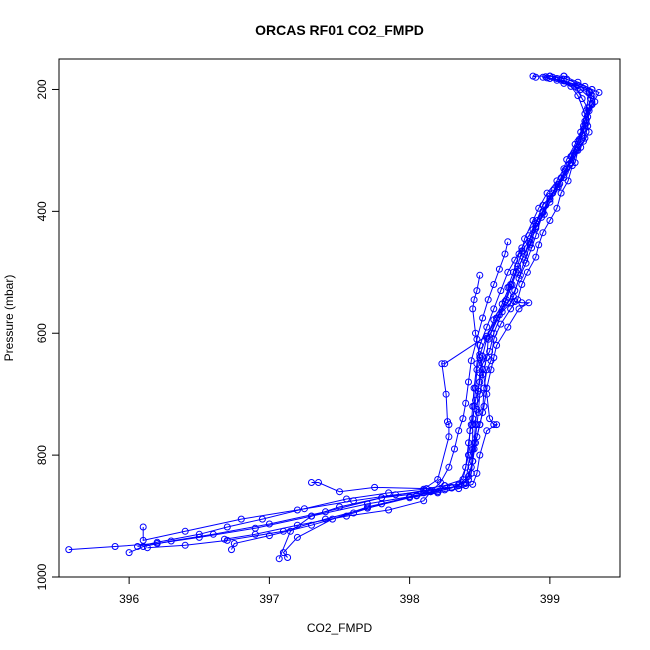 The width and height of the screenshot is (650, 650). What do you see at coordinates (42, 576) in the screenshot?
I see `y-tick-label: 1000` at bounding box center [42, 576].